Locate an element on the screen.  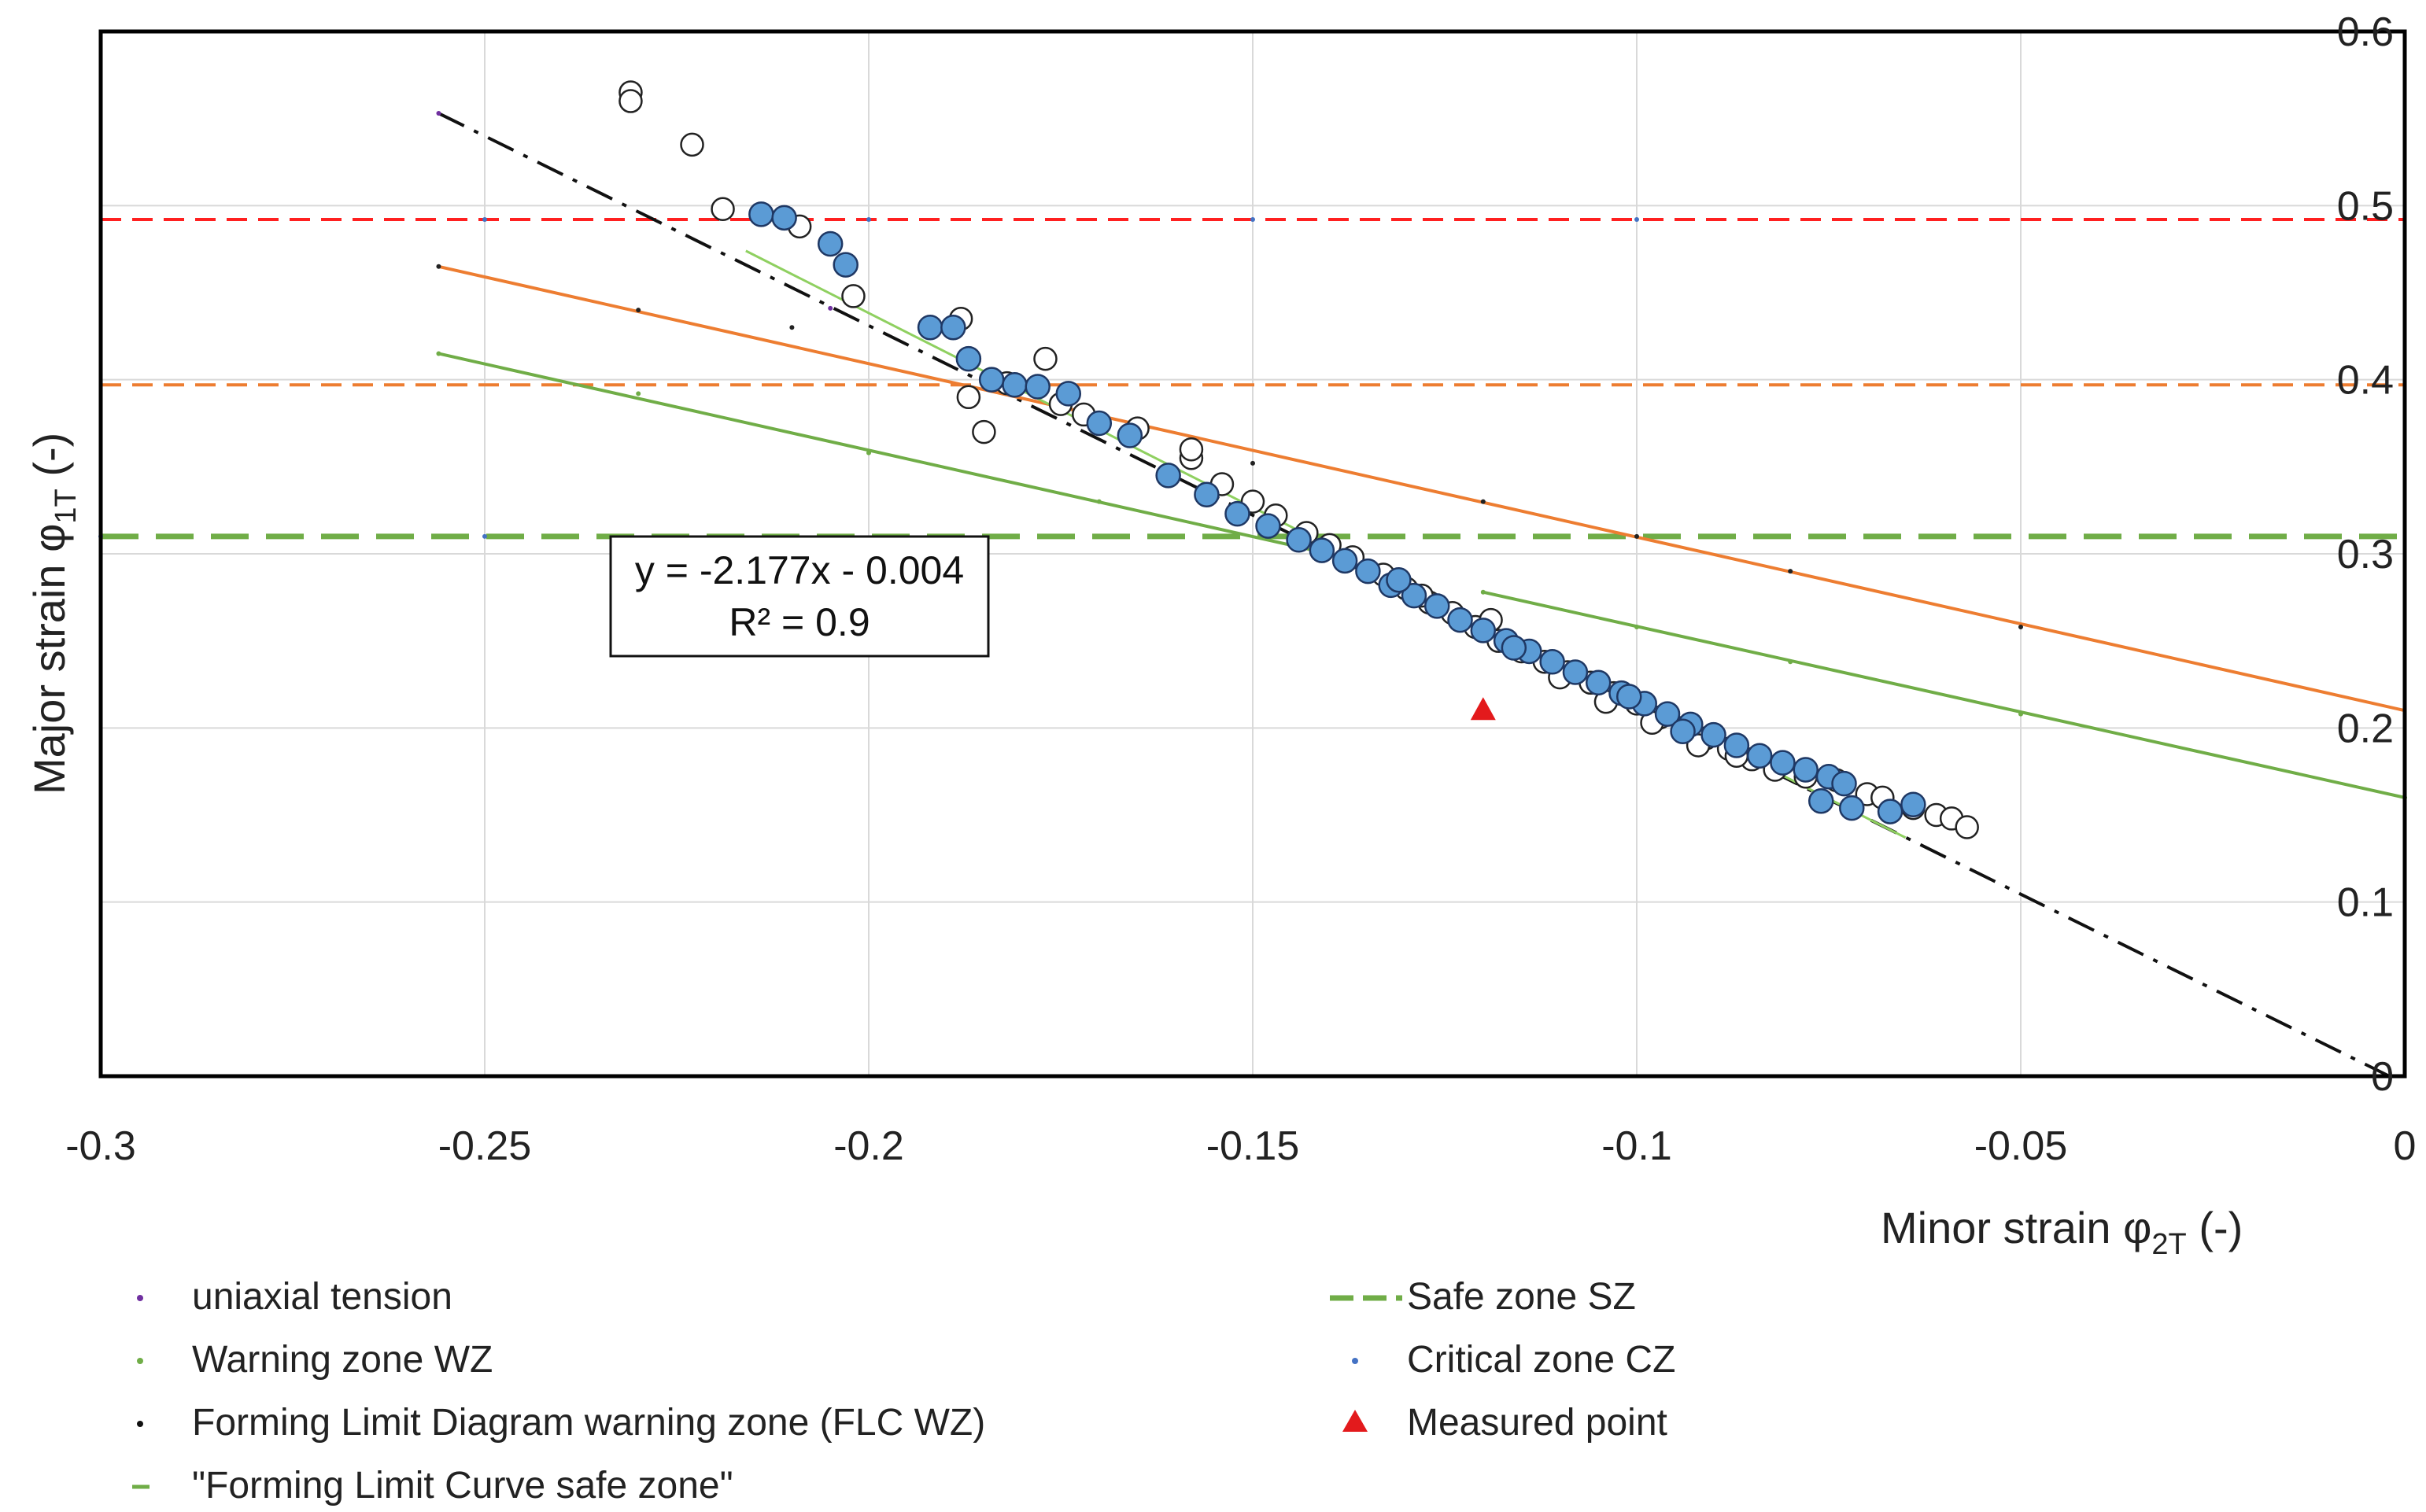
x-axis-title: Minor strain φ2T (-) is located at coordinates (2062, 1232).